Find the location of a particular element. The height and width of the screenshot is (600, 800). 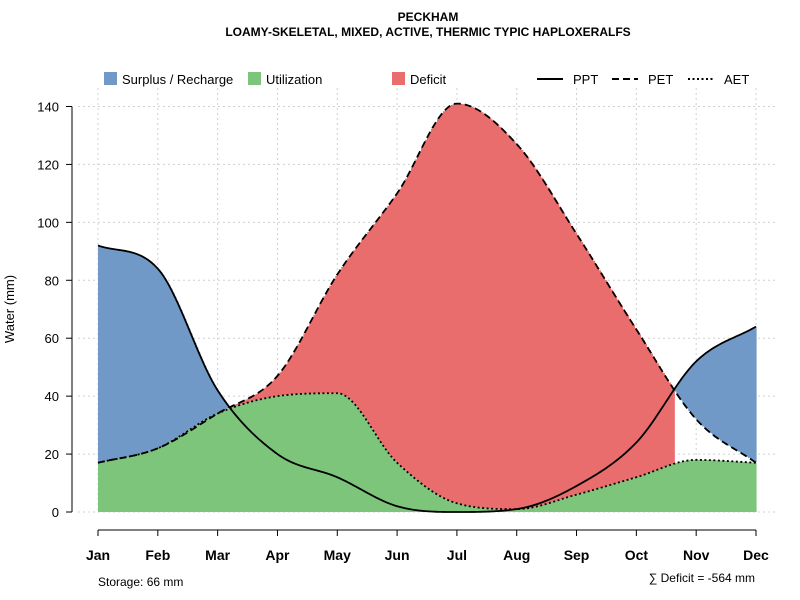

legend-item: PET is located at coordinates (642, 79).